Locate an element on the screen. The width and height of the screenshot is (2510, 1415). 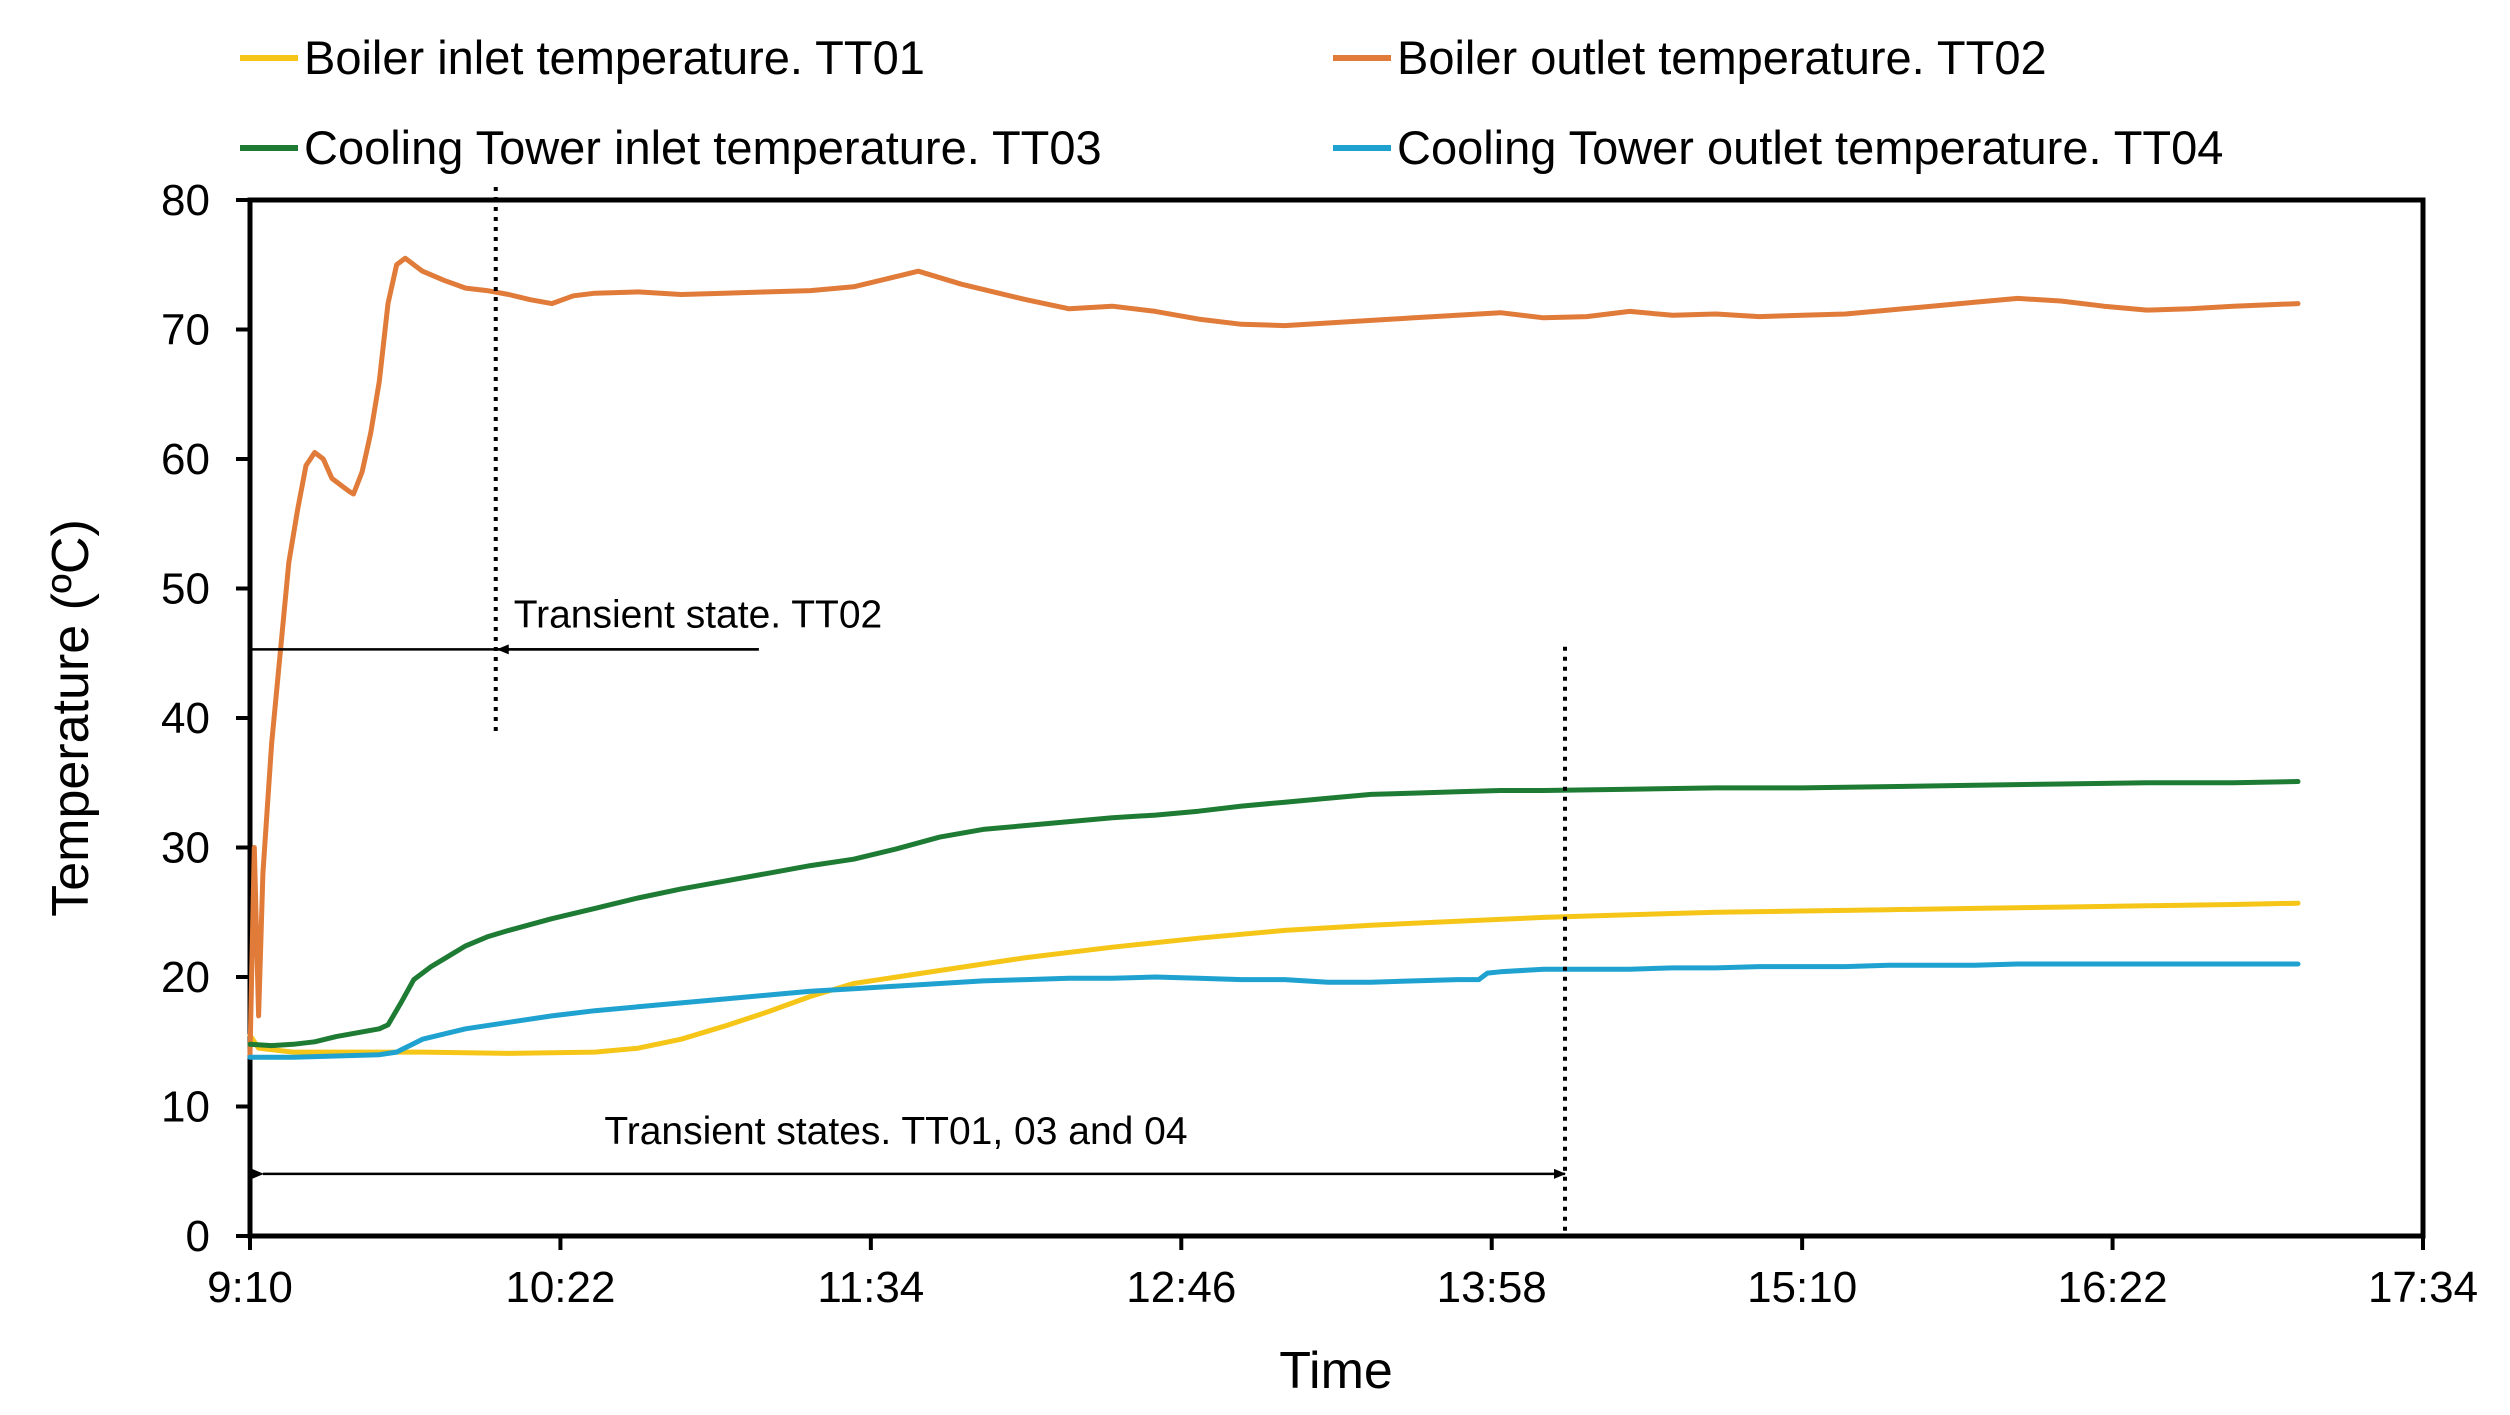
y-tick-label: 10 is located at coordinates (185, 1107).